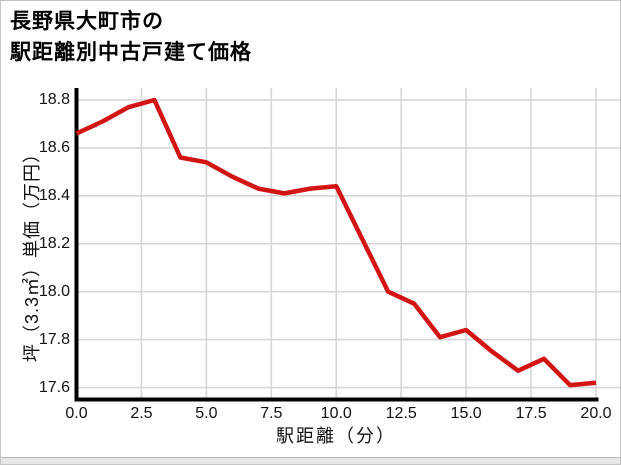  Describe the element at coordinates (141, 413) in the screenshot. I see `x-tick-label: 2.5` at that location.